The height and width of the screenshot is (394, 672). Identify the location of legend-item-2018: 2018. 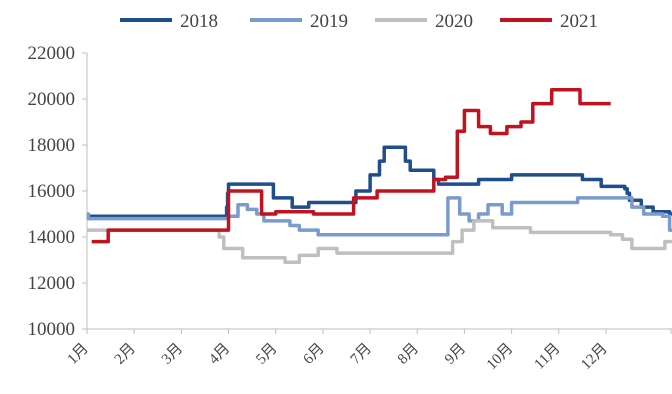
(169, 21).